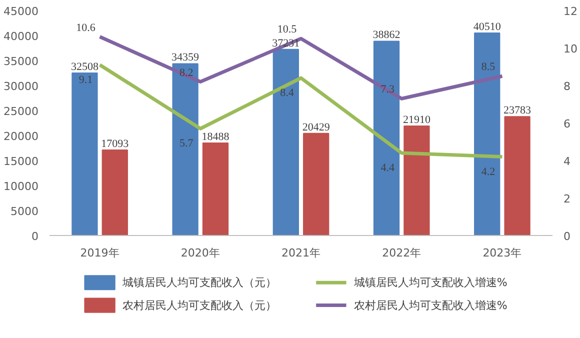  I want to click on data-label: 10.5, so click(287, 30).